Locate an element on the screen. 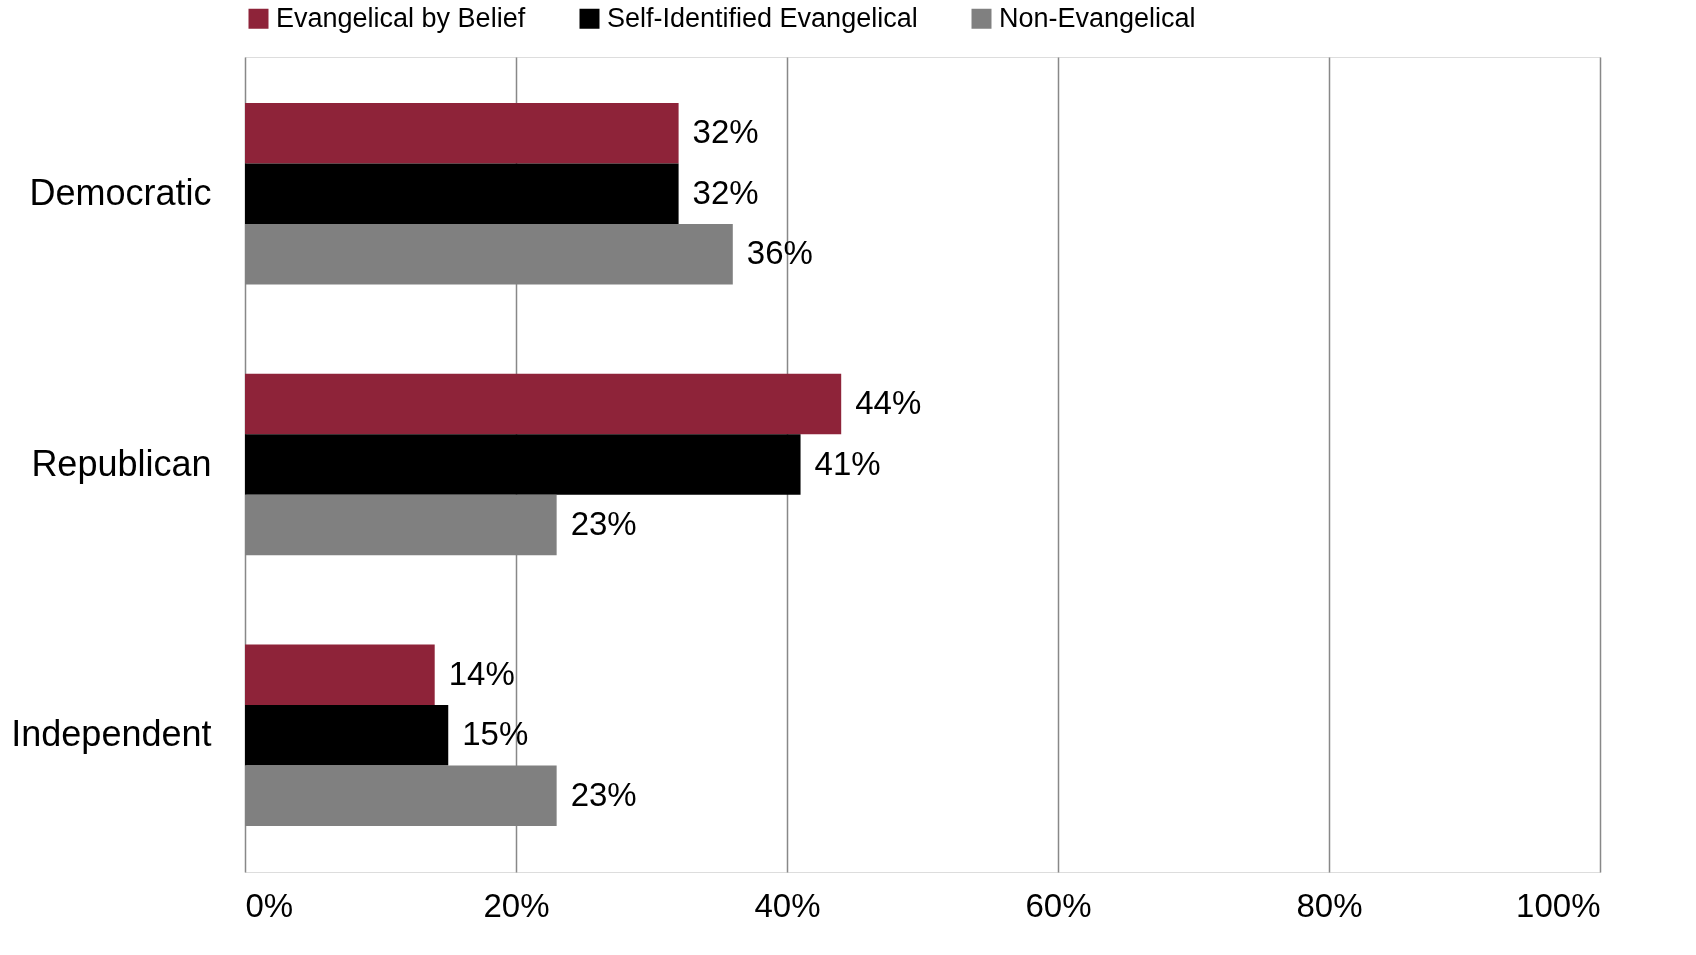 Image resolution: width=1696 pixels, height=955 pixels. data-label: 15% is located at coordinates (495, 734).